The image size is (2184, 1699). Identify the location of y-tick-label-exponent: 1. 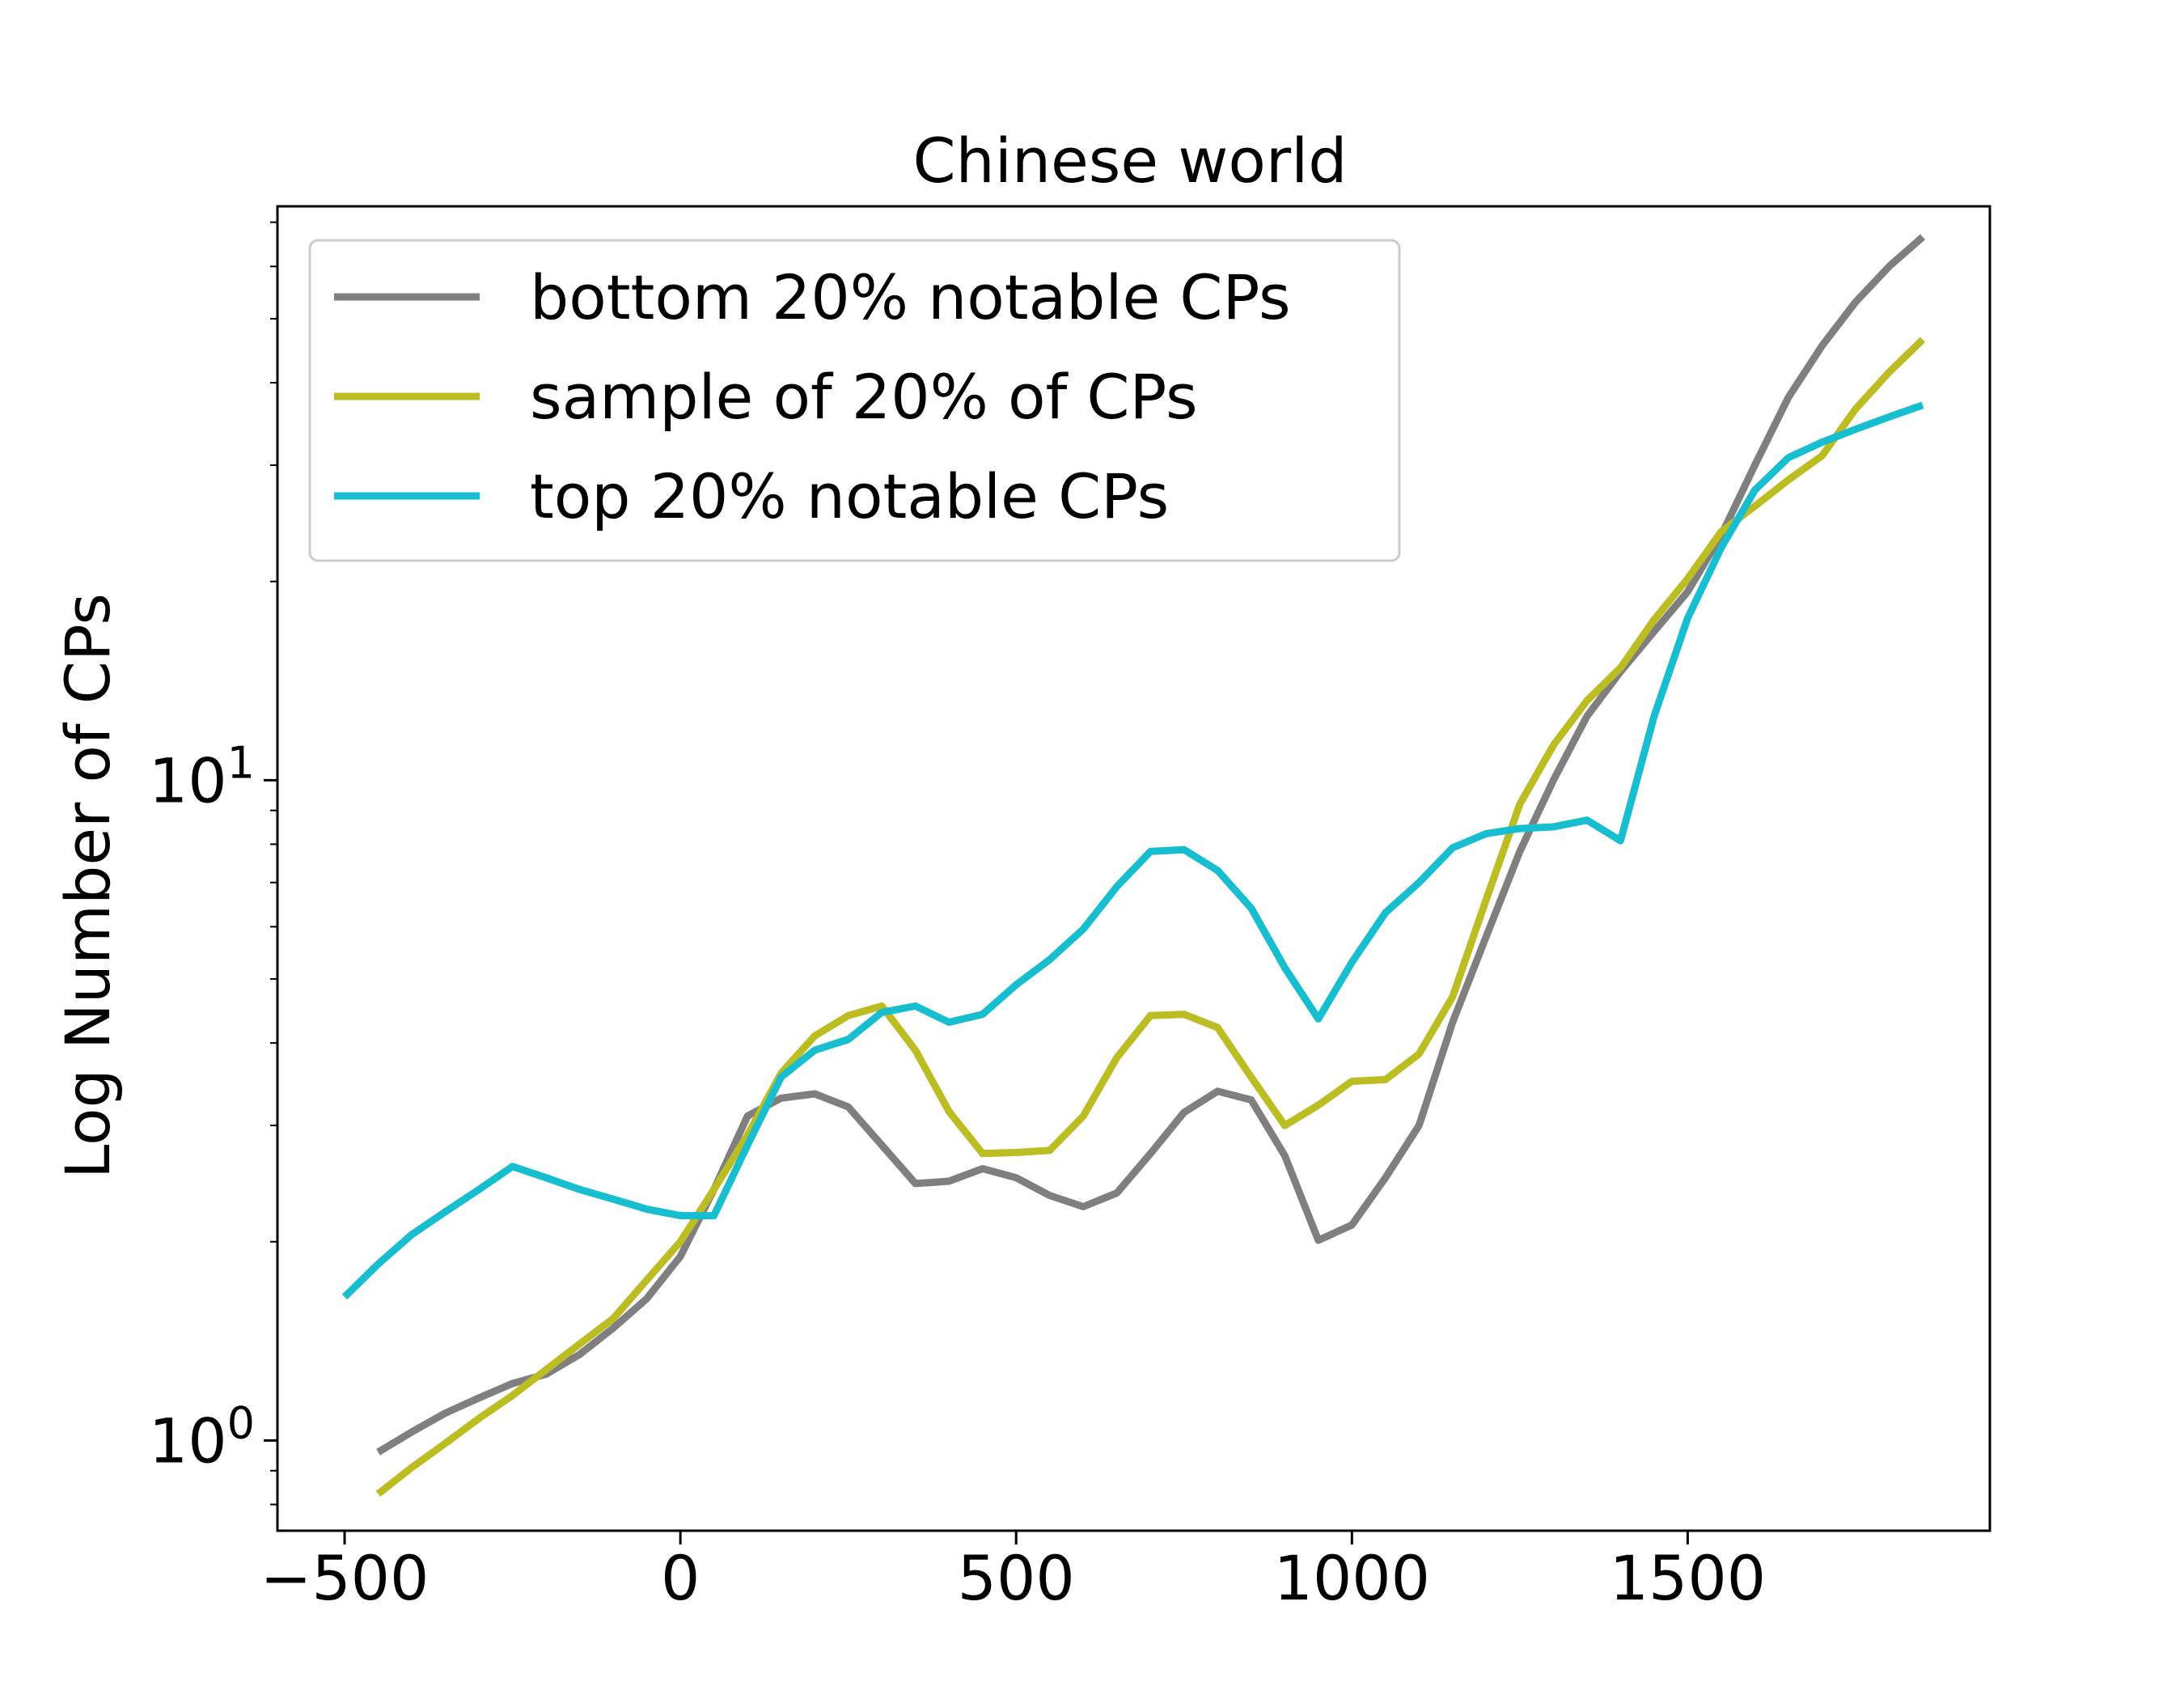
(241, 762).